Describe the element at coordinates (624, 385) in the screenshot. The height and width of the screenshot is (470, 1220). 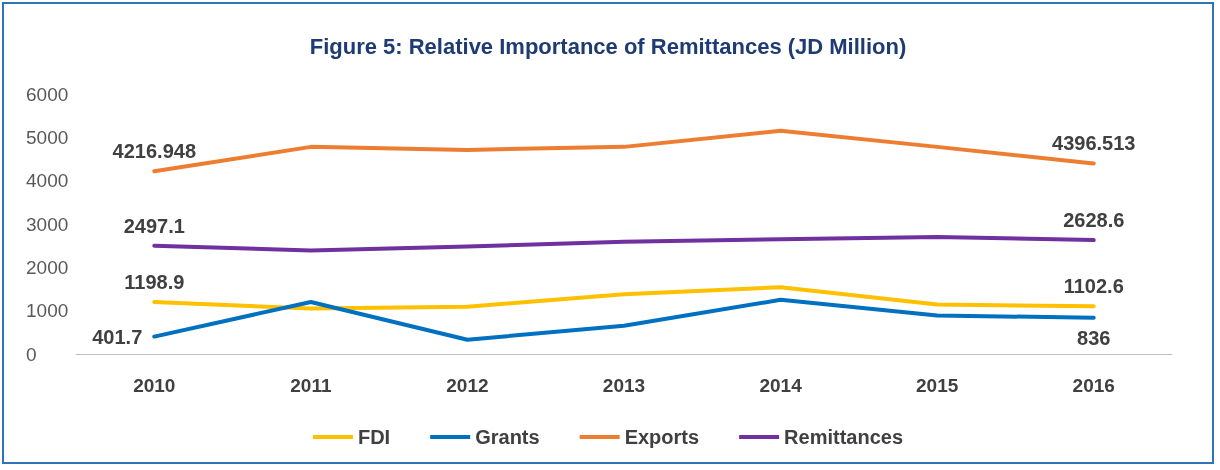
I see `x-tick-label: 2013` at that location.